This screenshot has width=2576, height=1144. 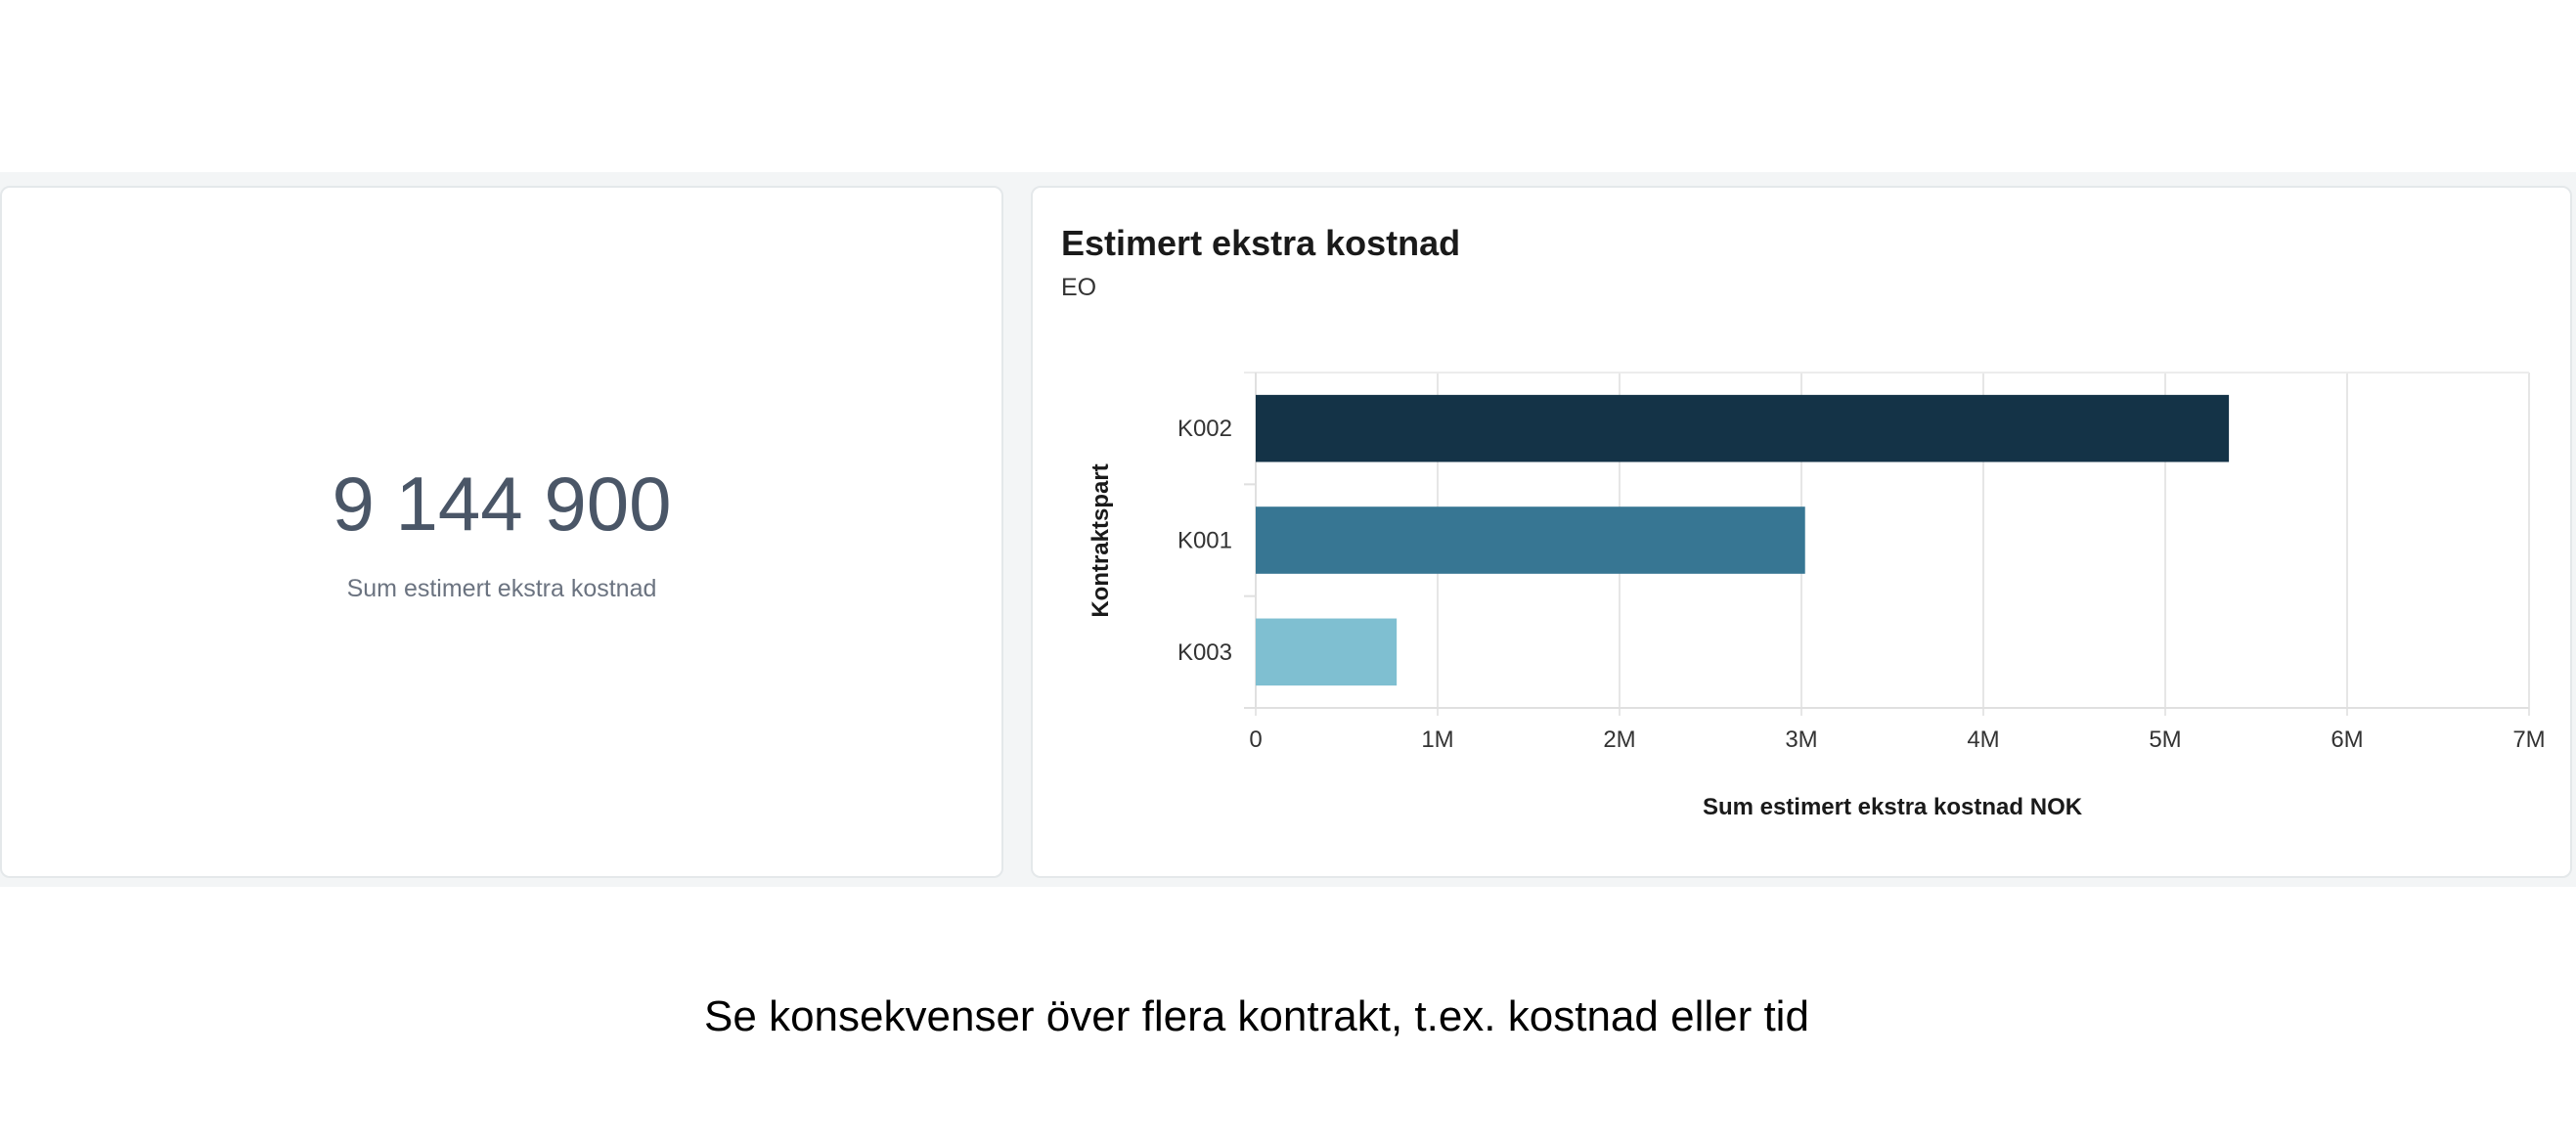 I want to click on y-tick-label: K001, so click(x=1204, y=541).